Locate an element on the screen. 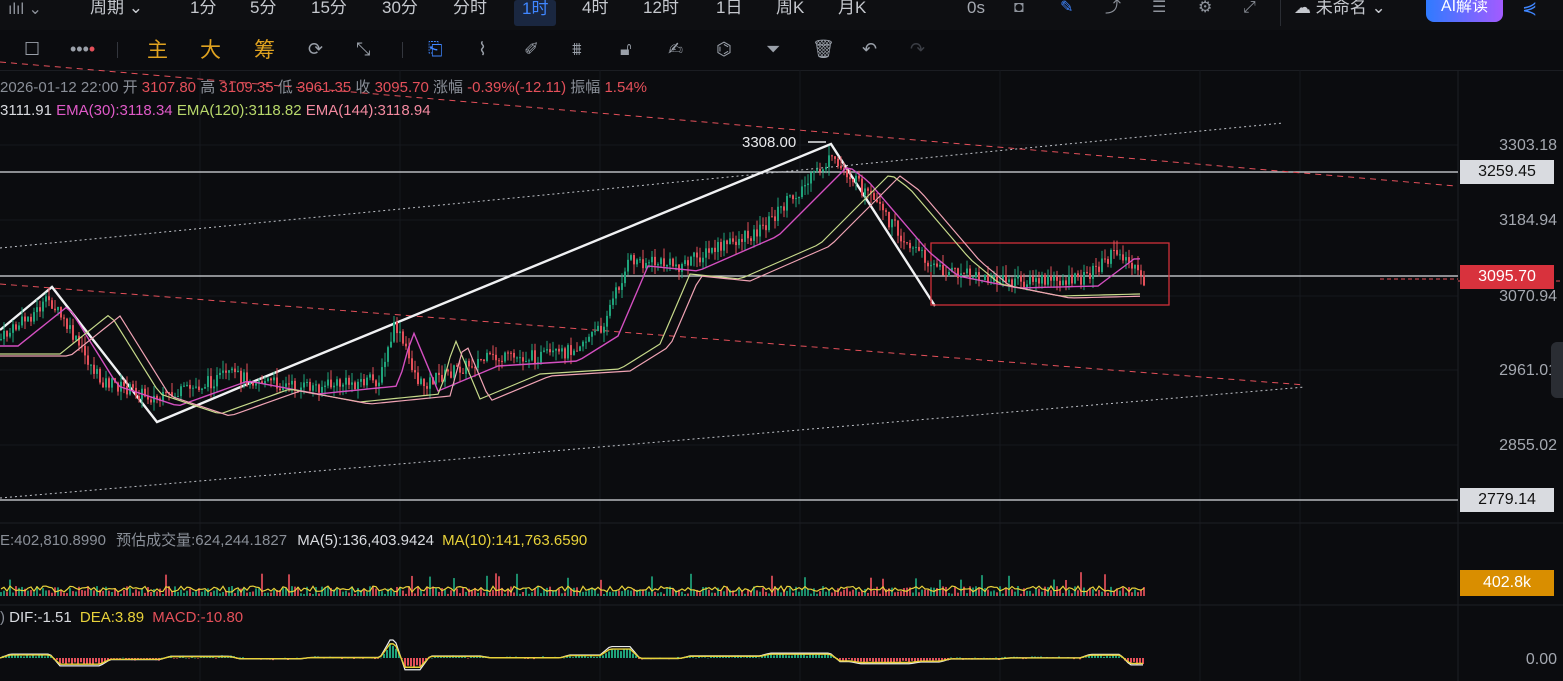 This screenshot has width=1563, height=681. interval-30m: 30分 is located at coordinates (400, 8).